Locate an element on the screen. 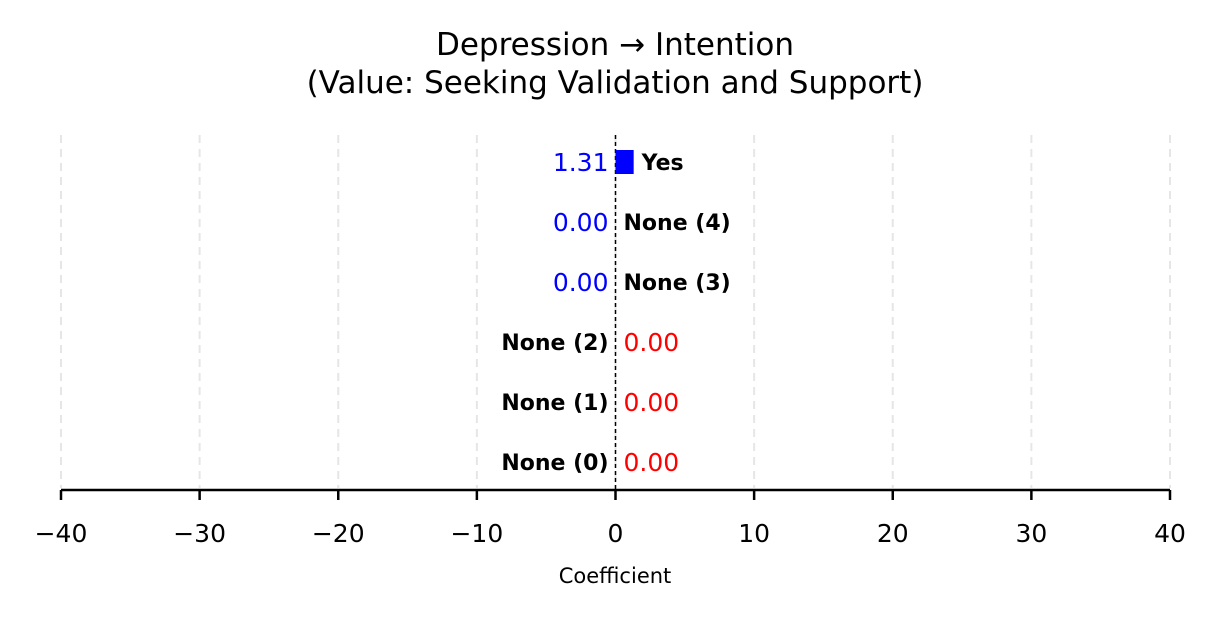  bar is located at coordinates (624, 162).